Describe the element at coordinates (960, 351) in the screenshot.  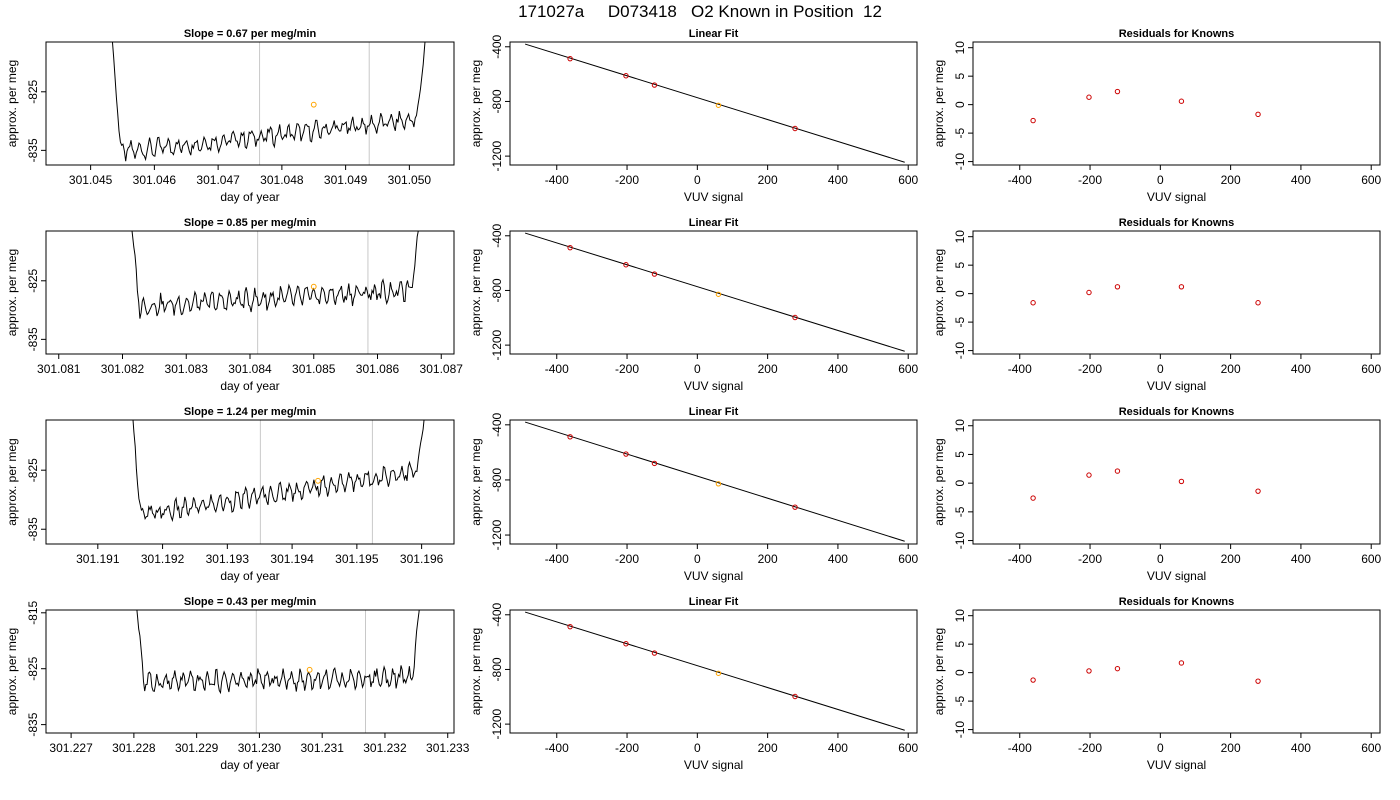
I see `y-tick-label: -10` at that location.